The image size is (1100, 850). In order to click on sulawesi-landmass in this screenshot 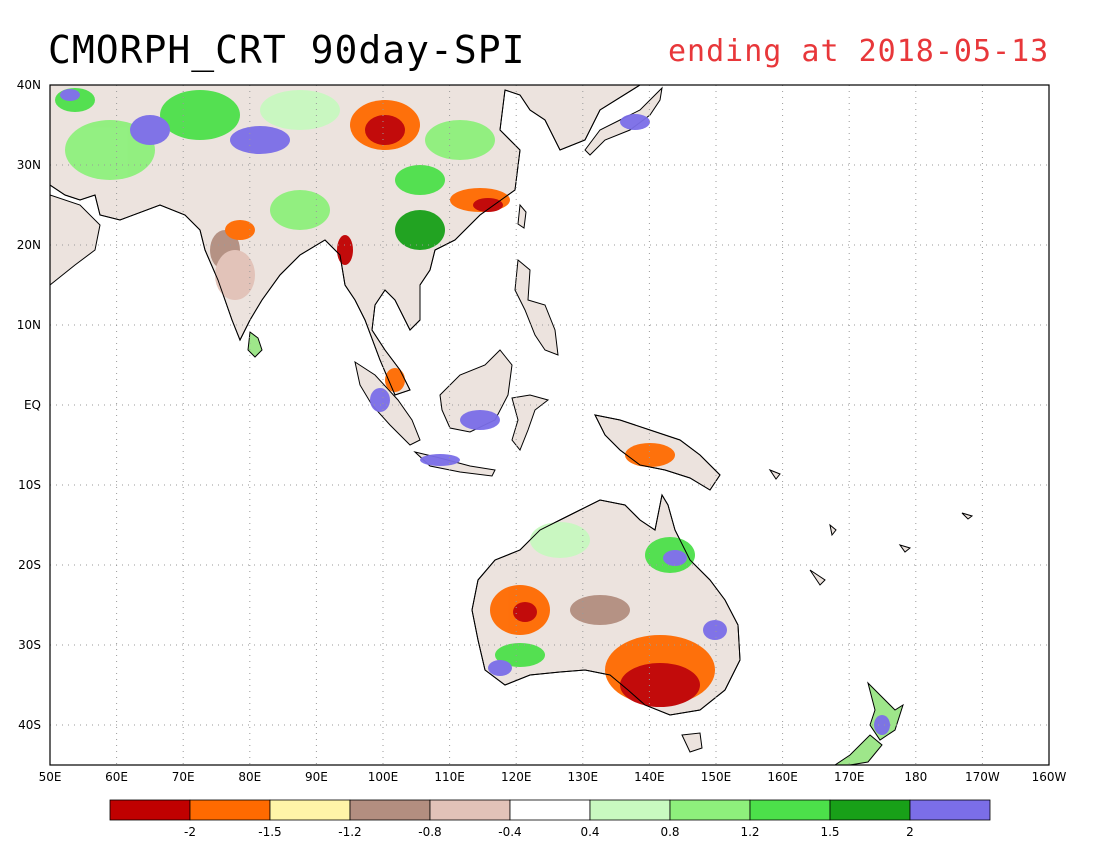, I will do `click(530, 422)`.